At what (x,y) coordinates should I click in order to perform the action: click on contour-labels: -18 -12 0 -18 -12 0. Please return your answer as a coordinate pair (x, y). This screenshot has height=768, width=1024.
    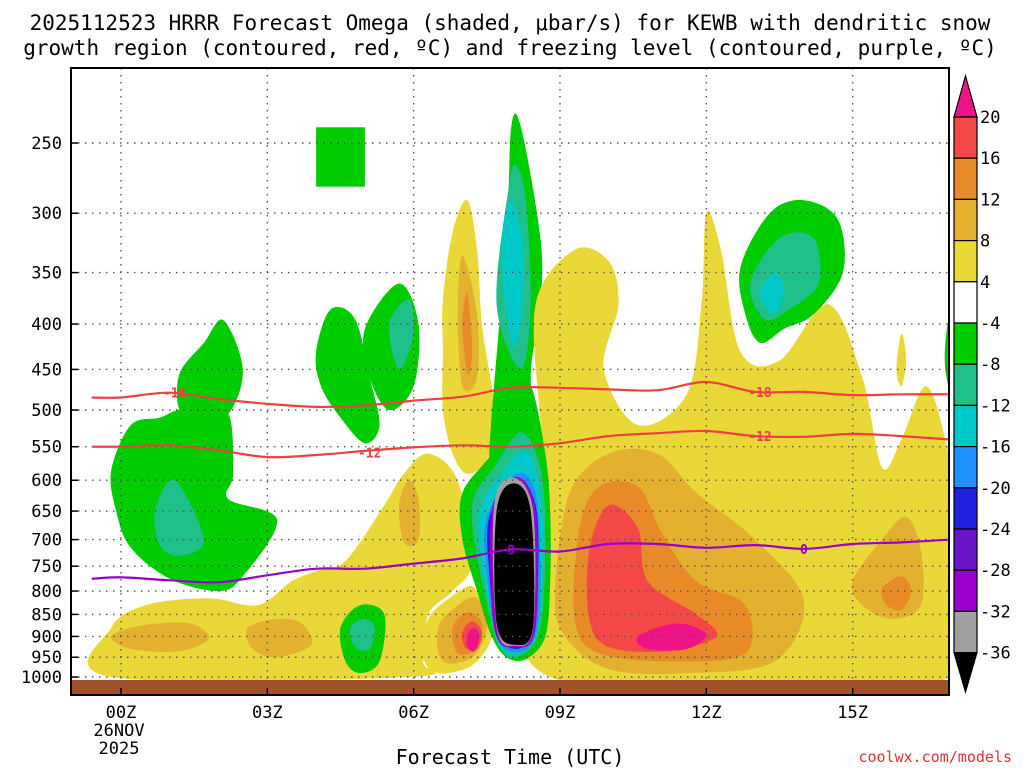
    Looking at the image, I should click on (485, 472).